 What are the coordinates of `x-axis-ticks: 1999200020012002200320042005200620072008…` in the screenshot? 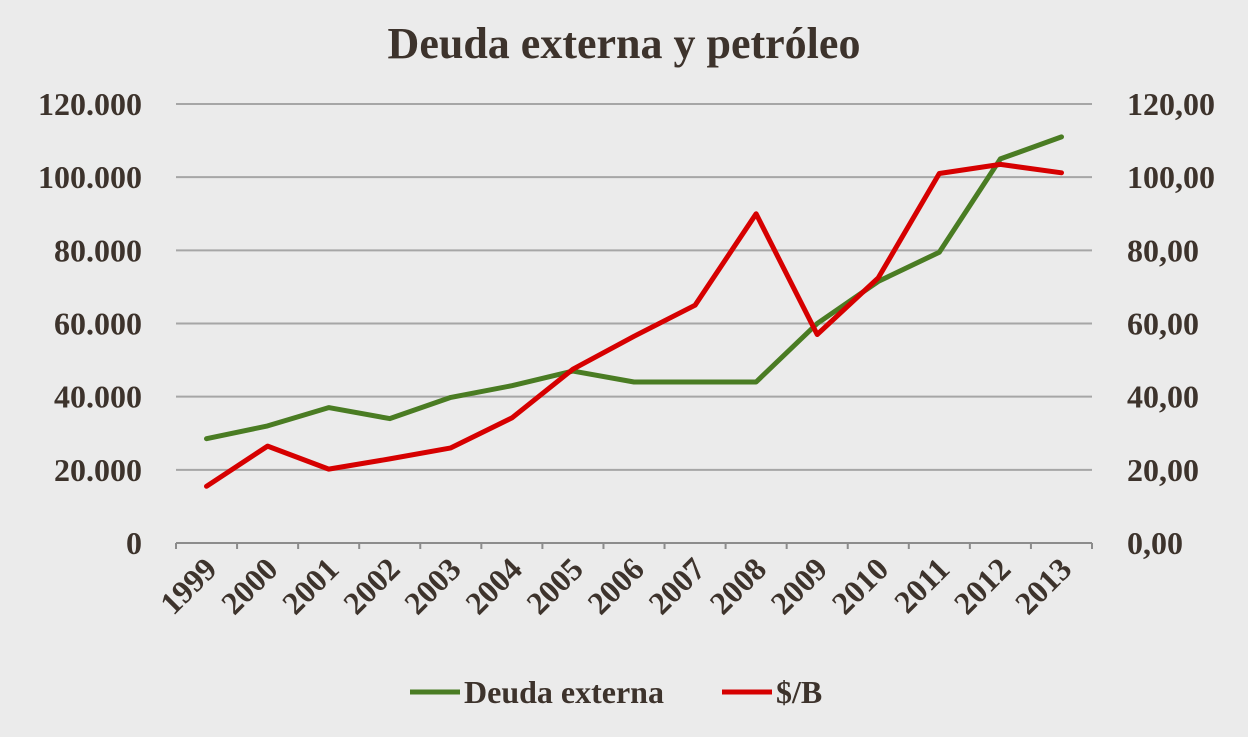 It's located at (623, 582).